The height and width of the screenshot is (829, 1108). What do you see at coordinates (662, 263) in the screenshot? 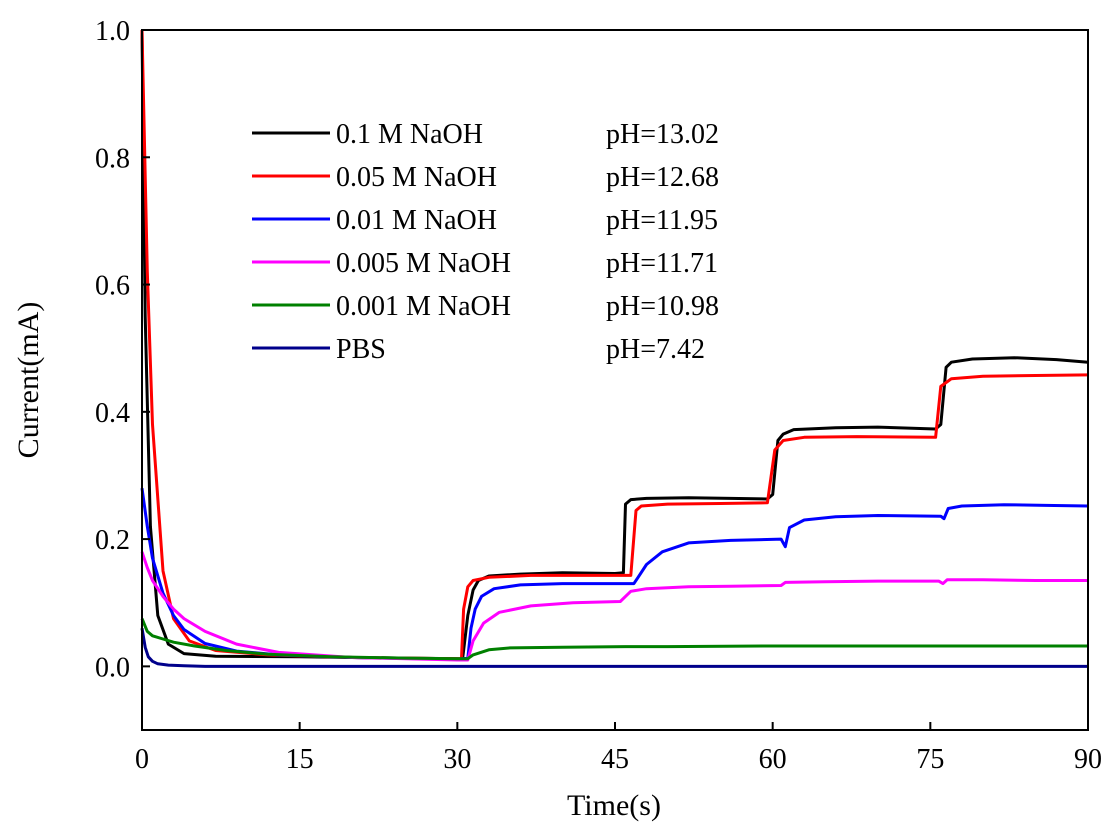
I see `legend-ph-4: pH=11.71` at bounding box center [662, 263].